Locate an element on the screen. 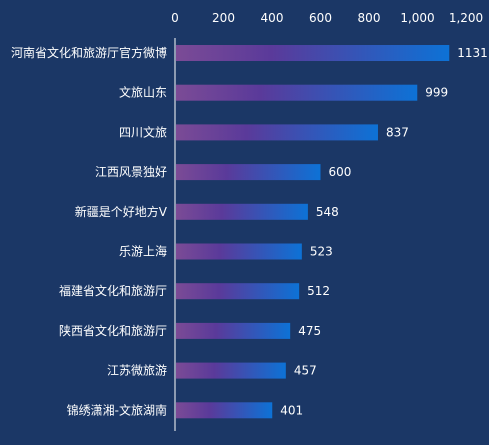 The width and height of the screenshot is (489, 445). x-tick-label: 400 is located at coordinates (272, 18).